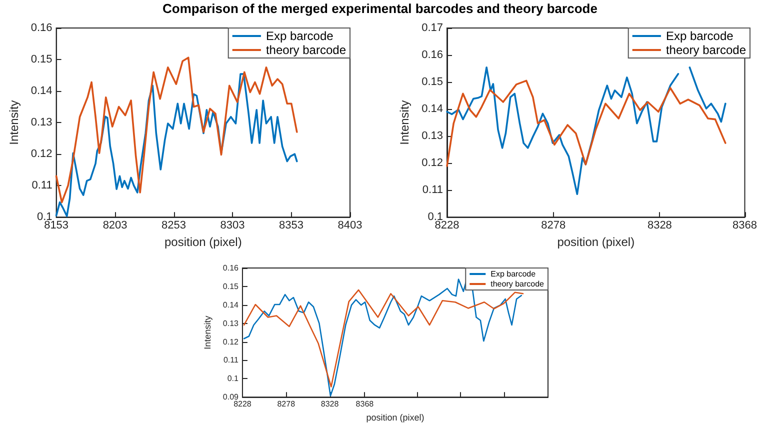 The image size is (760, 427). What do you see at coordinates (232, 226) in the screenshot?
I see `x-tick-label: 8303` at bounding box center [232, 226].